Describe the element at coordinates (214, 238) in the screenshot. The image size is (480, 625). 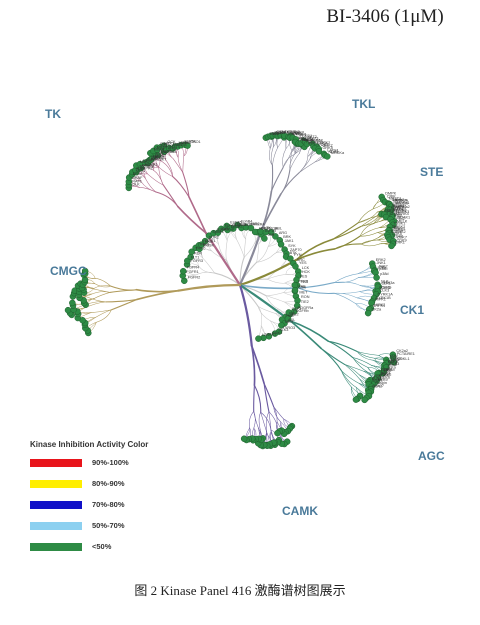
I see `kinase-label: DDR2` at that location.